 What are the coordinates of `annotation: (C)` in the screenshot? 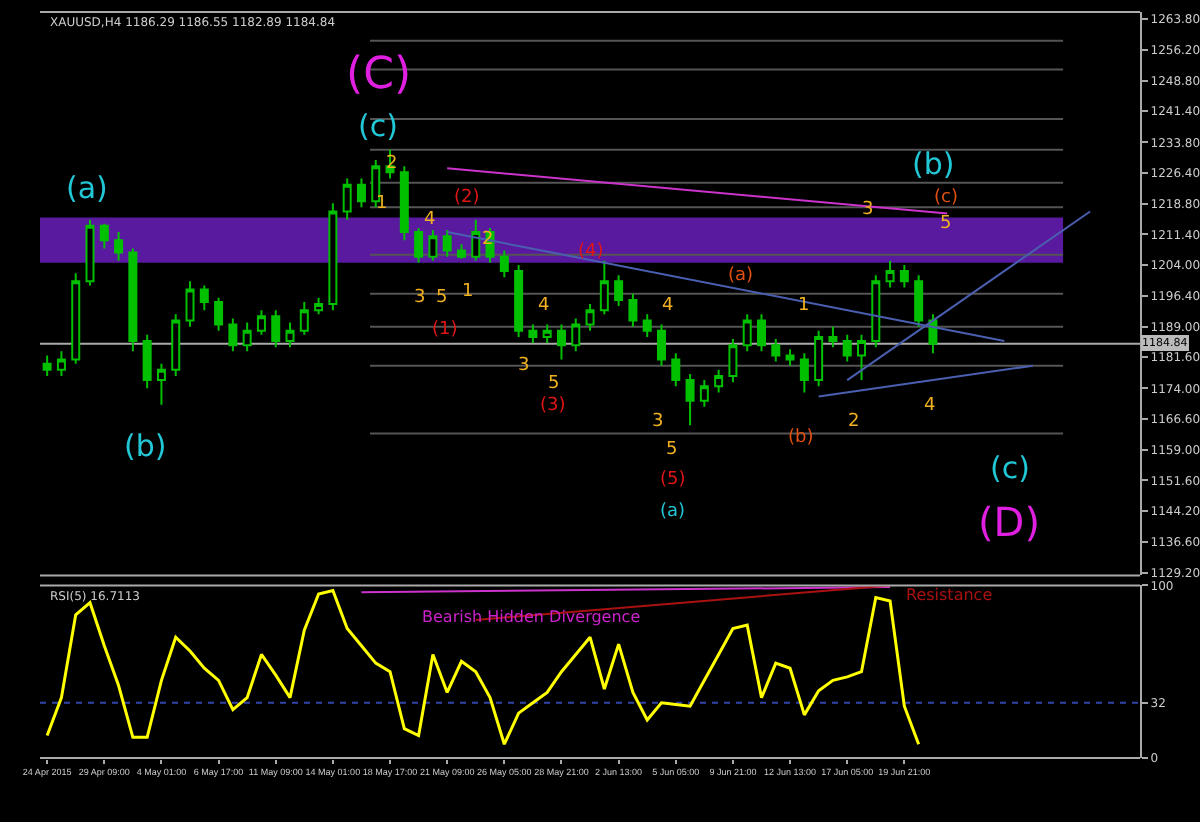 It's located at (379, 75).